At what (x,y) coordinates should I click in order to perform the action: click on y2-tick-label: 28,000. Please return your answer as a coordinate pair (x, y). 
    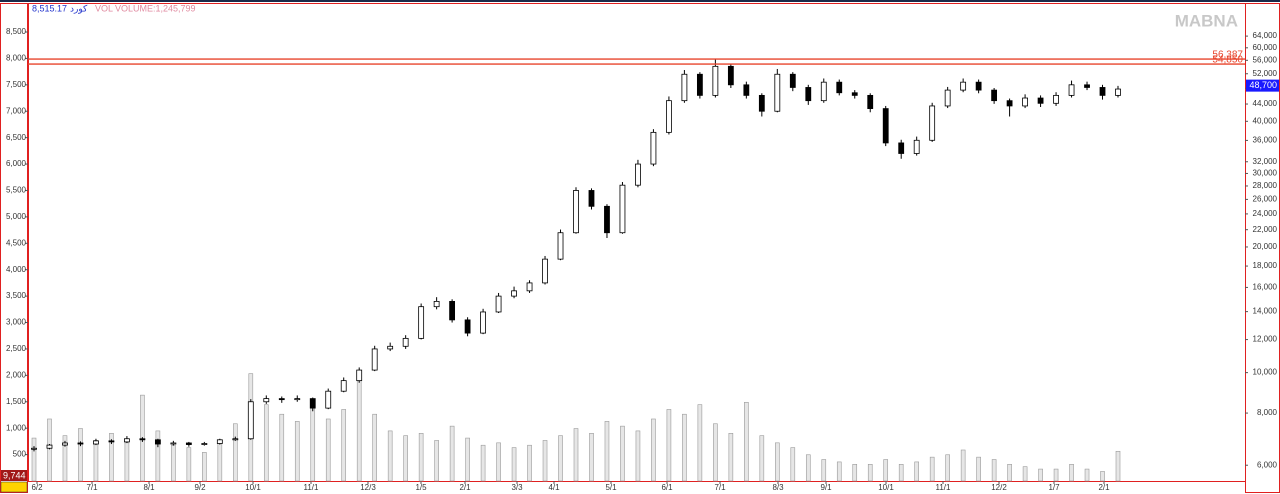
    Looking at the image, I should click on (1265, 185).